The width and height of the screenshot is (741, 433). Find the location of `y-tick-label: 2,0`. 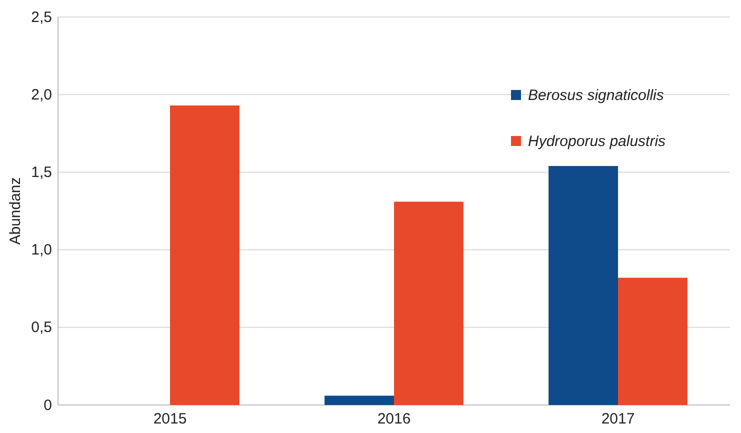

y-tick-label: 2,0 is located at coordinates (41, 95).